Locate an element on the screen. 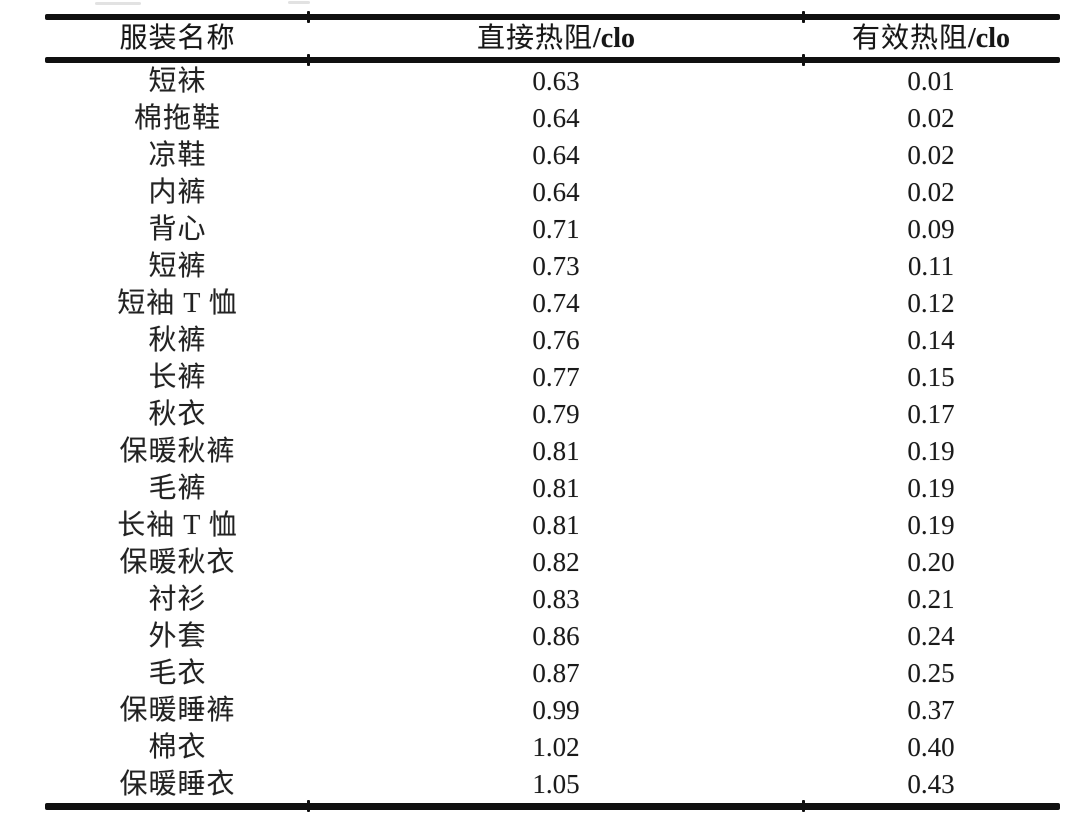 This screenshot has height=826, width=1080. header-label: 服装名称 is located at coordinates (177, 38).